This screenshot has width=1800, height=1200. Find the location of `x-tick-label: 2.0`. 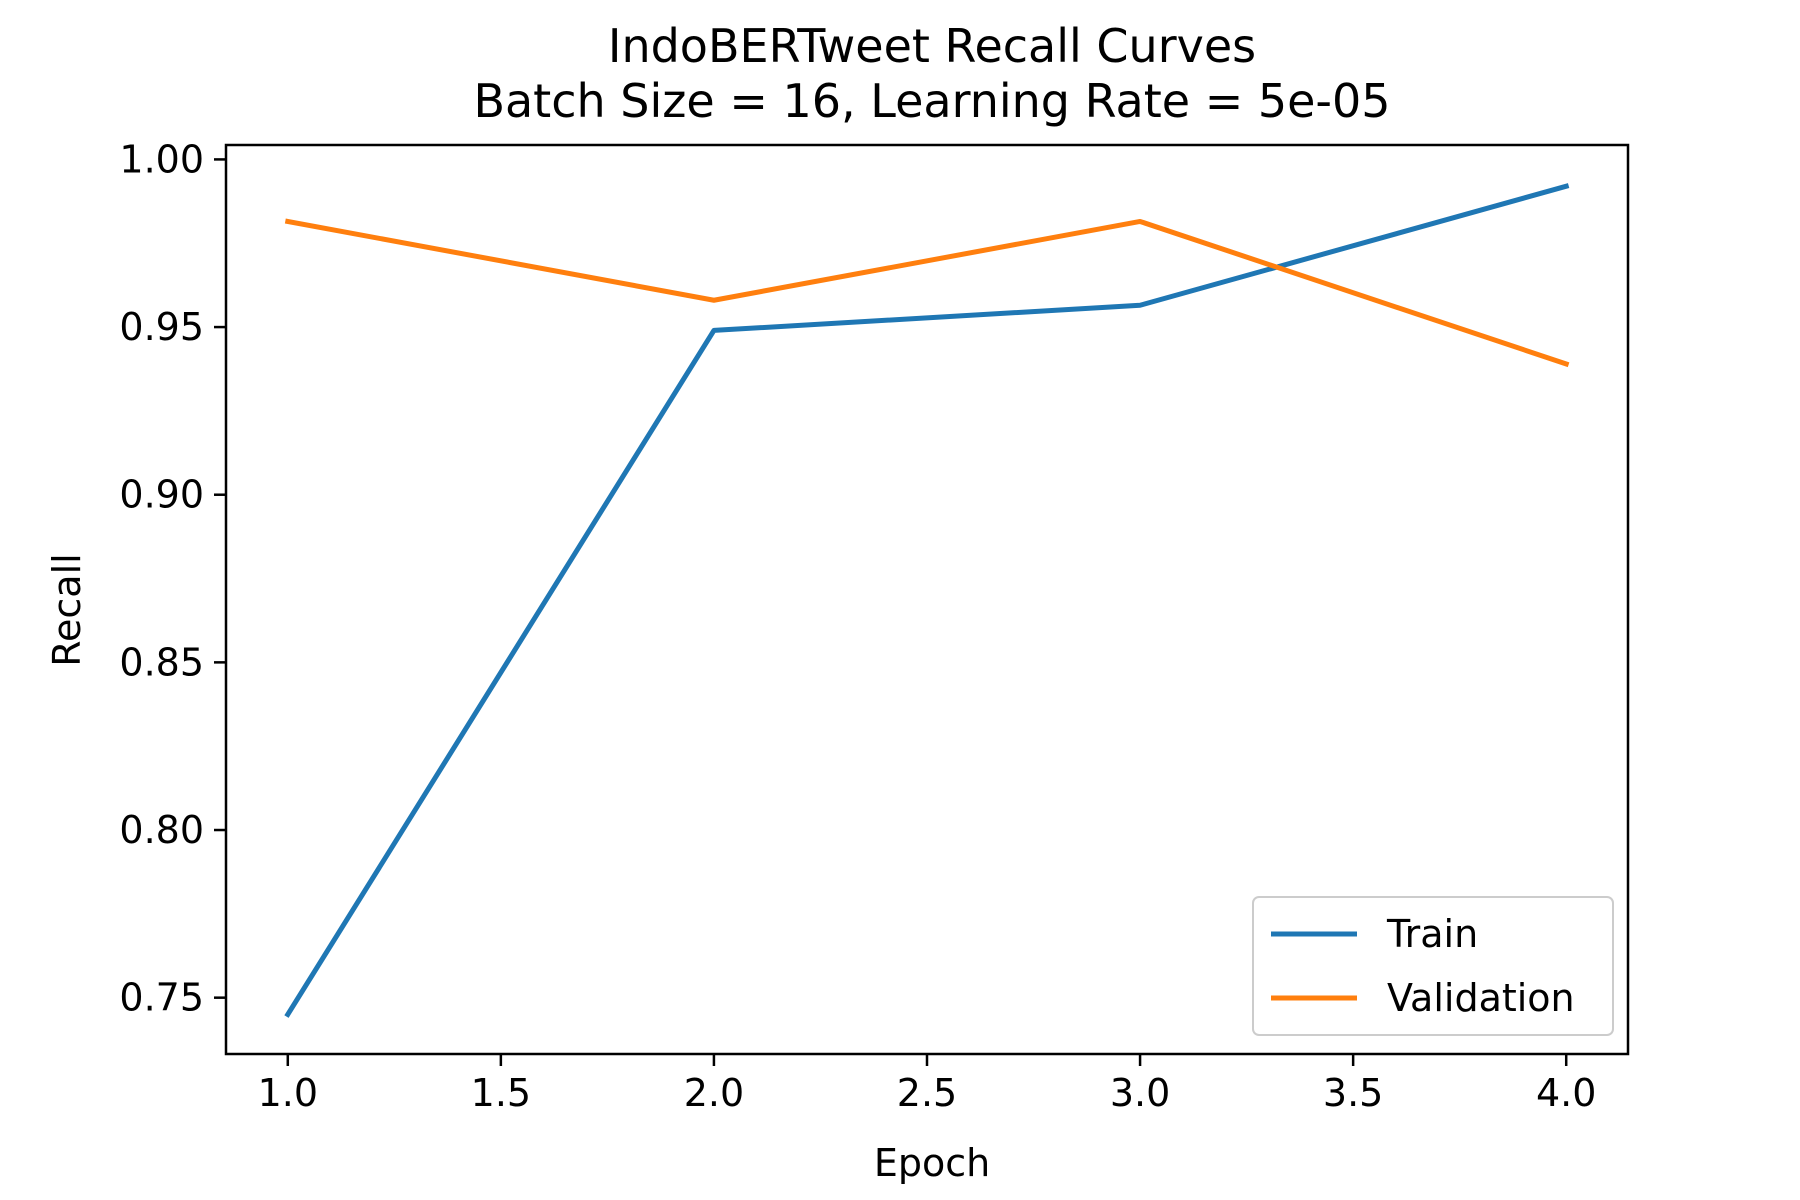

x-tick-label: 2.0 is located at coordinates (714, 1093).